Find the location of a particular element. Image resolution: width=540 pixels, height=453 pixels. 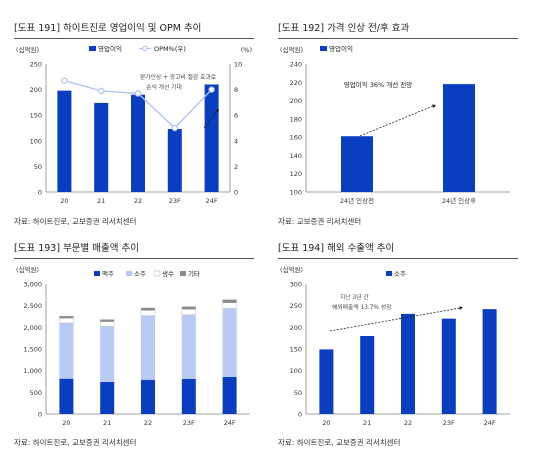

y-tick-label: 160 is located at coordinates (296, 138).